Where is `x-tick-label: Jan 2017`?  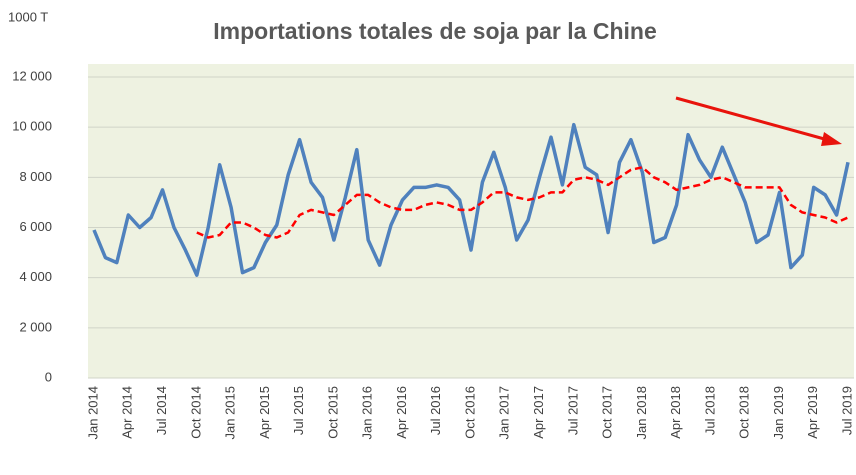 x-tick-label: Jan 2017 is located at coordinates (504, 413).